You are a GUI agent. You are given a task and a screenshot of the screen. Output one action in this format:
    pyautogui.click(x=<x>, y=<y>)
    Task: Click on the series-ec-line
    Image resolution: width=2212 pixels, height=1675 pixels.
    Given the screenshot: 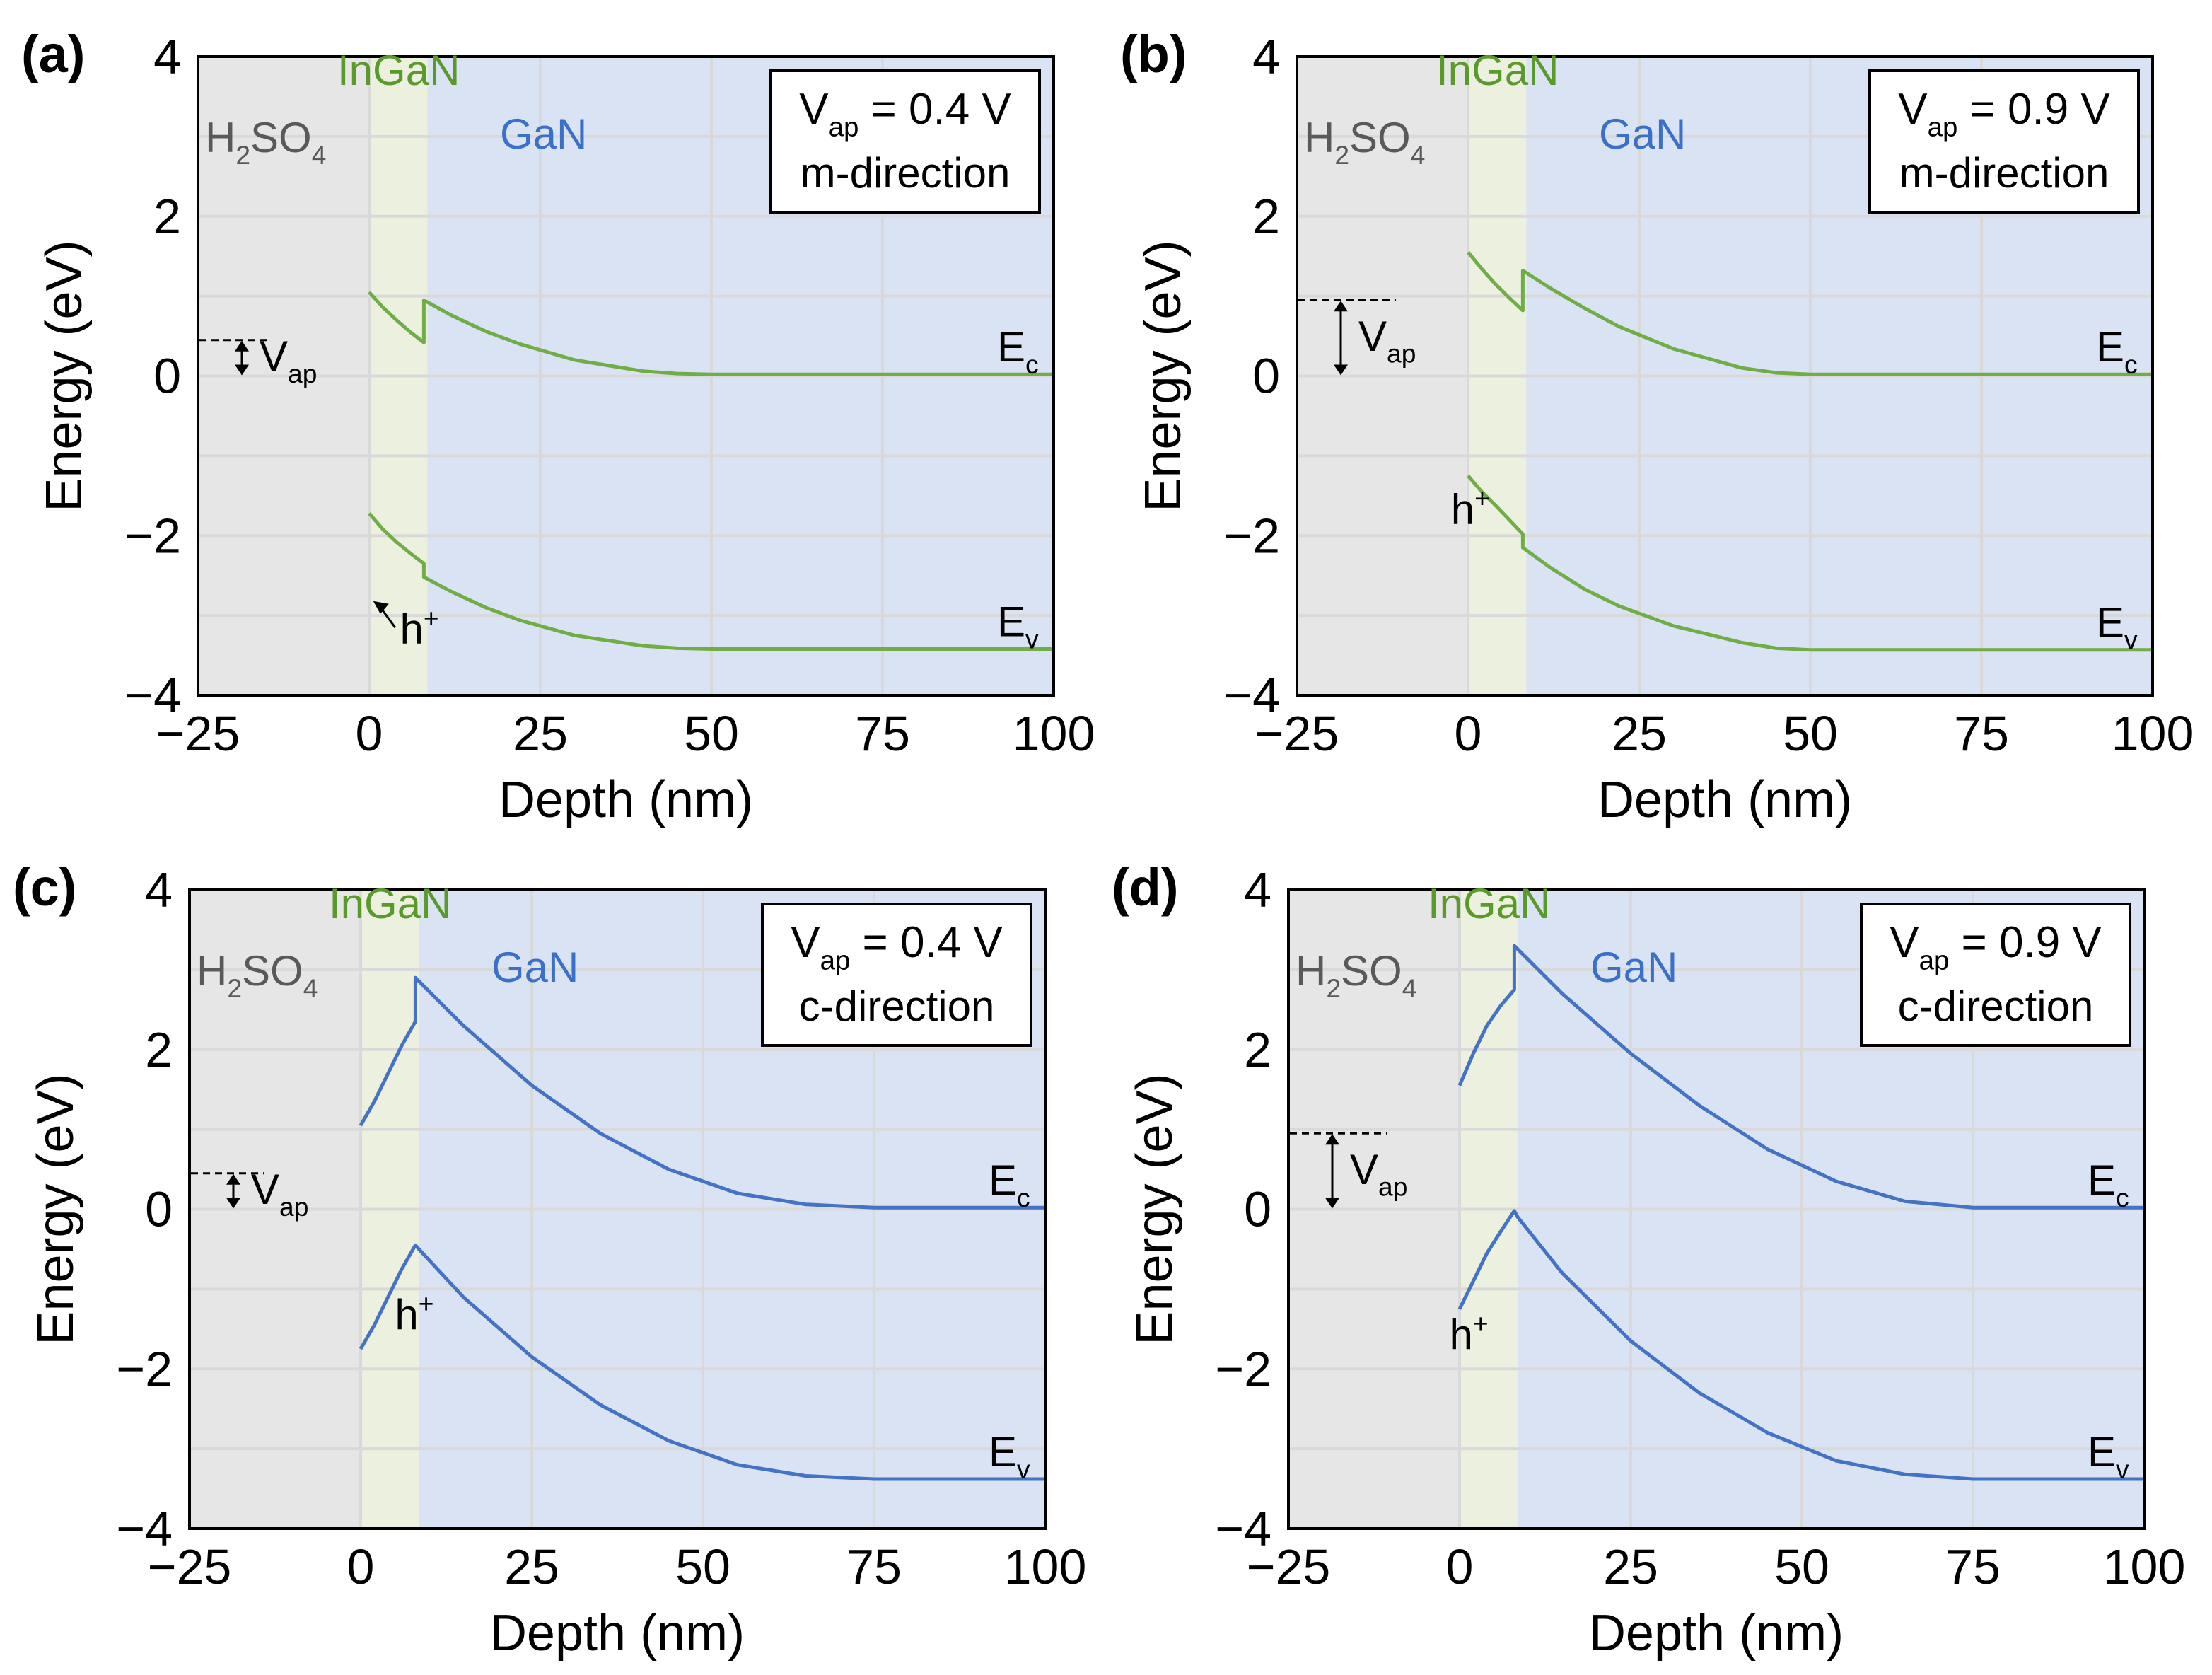 What is the action you would take?
    pyautogui.click(x=1800, y=1077)
    